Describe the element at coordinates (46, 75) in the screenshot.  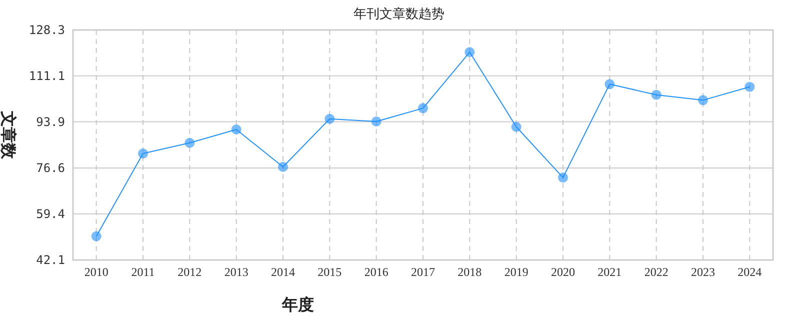
I see `y-tick-label: 111.1` at that location.